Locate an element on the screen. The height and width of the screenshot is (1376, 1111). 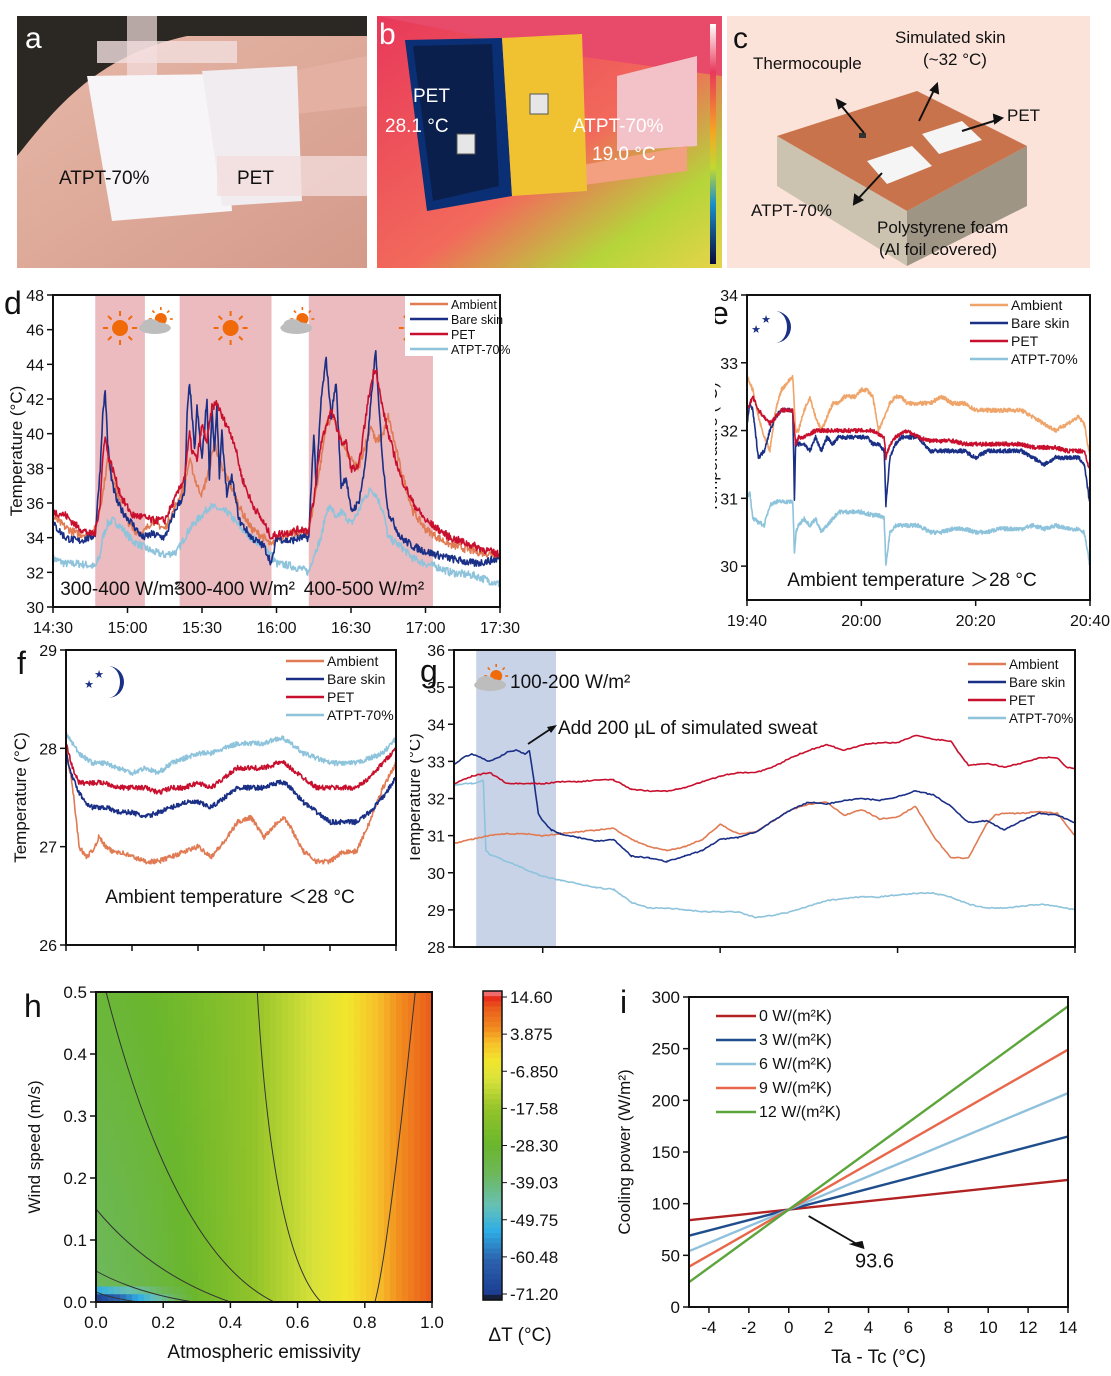
legend-item: Bare skin is located at coordinates (335, 679).